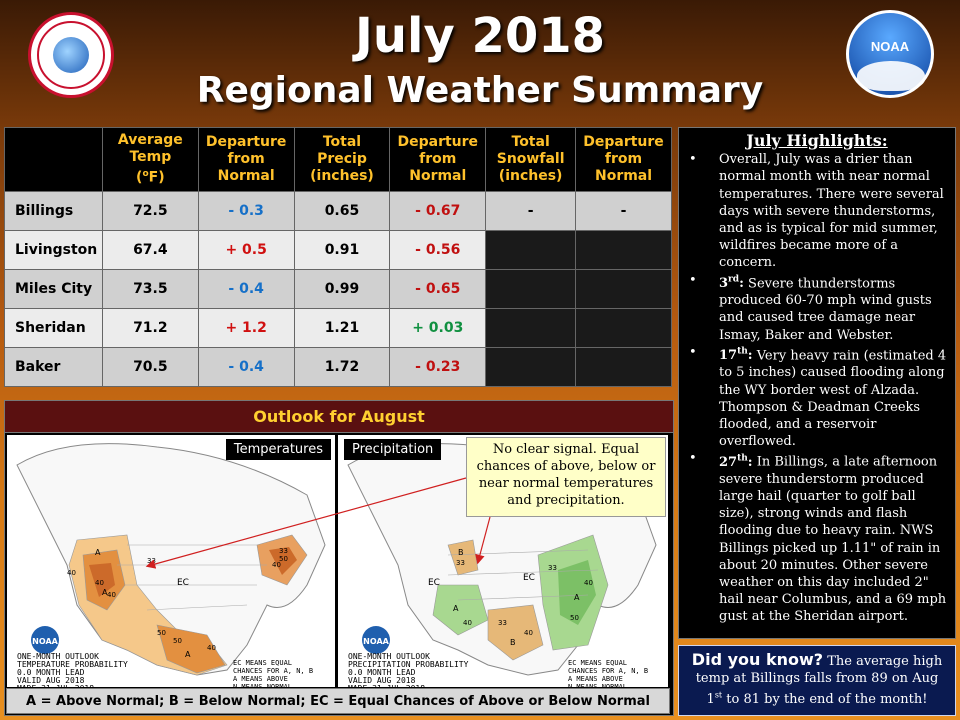  What do you see at coordinates (757, 659) in the screenshot?
I see `did-you-know-label: Did you know?` at bounding box center [757, 659].